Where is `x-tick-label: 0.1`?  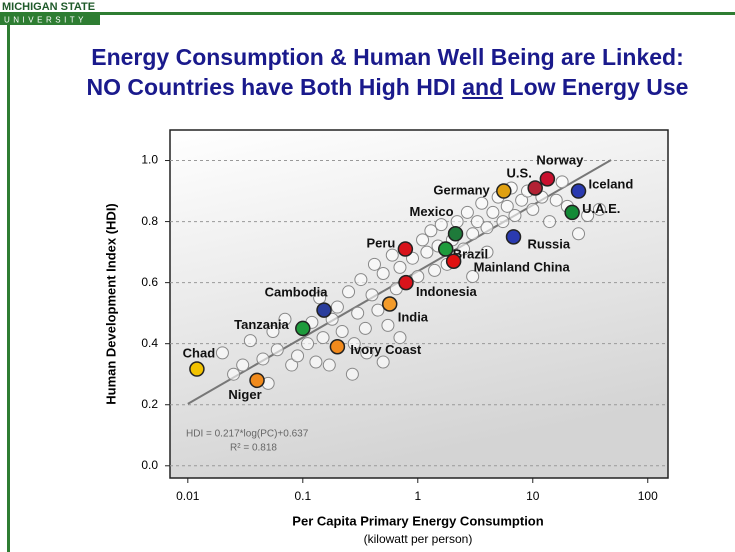 x-tick-label: 0.1 is located at coordinates (302, 496).